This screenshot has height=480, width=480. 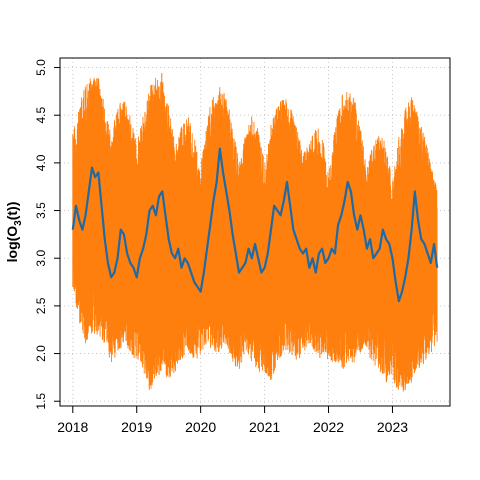 I want to click on y-tick-label: 5.0, so click(x=41, y=67).